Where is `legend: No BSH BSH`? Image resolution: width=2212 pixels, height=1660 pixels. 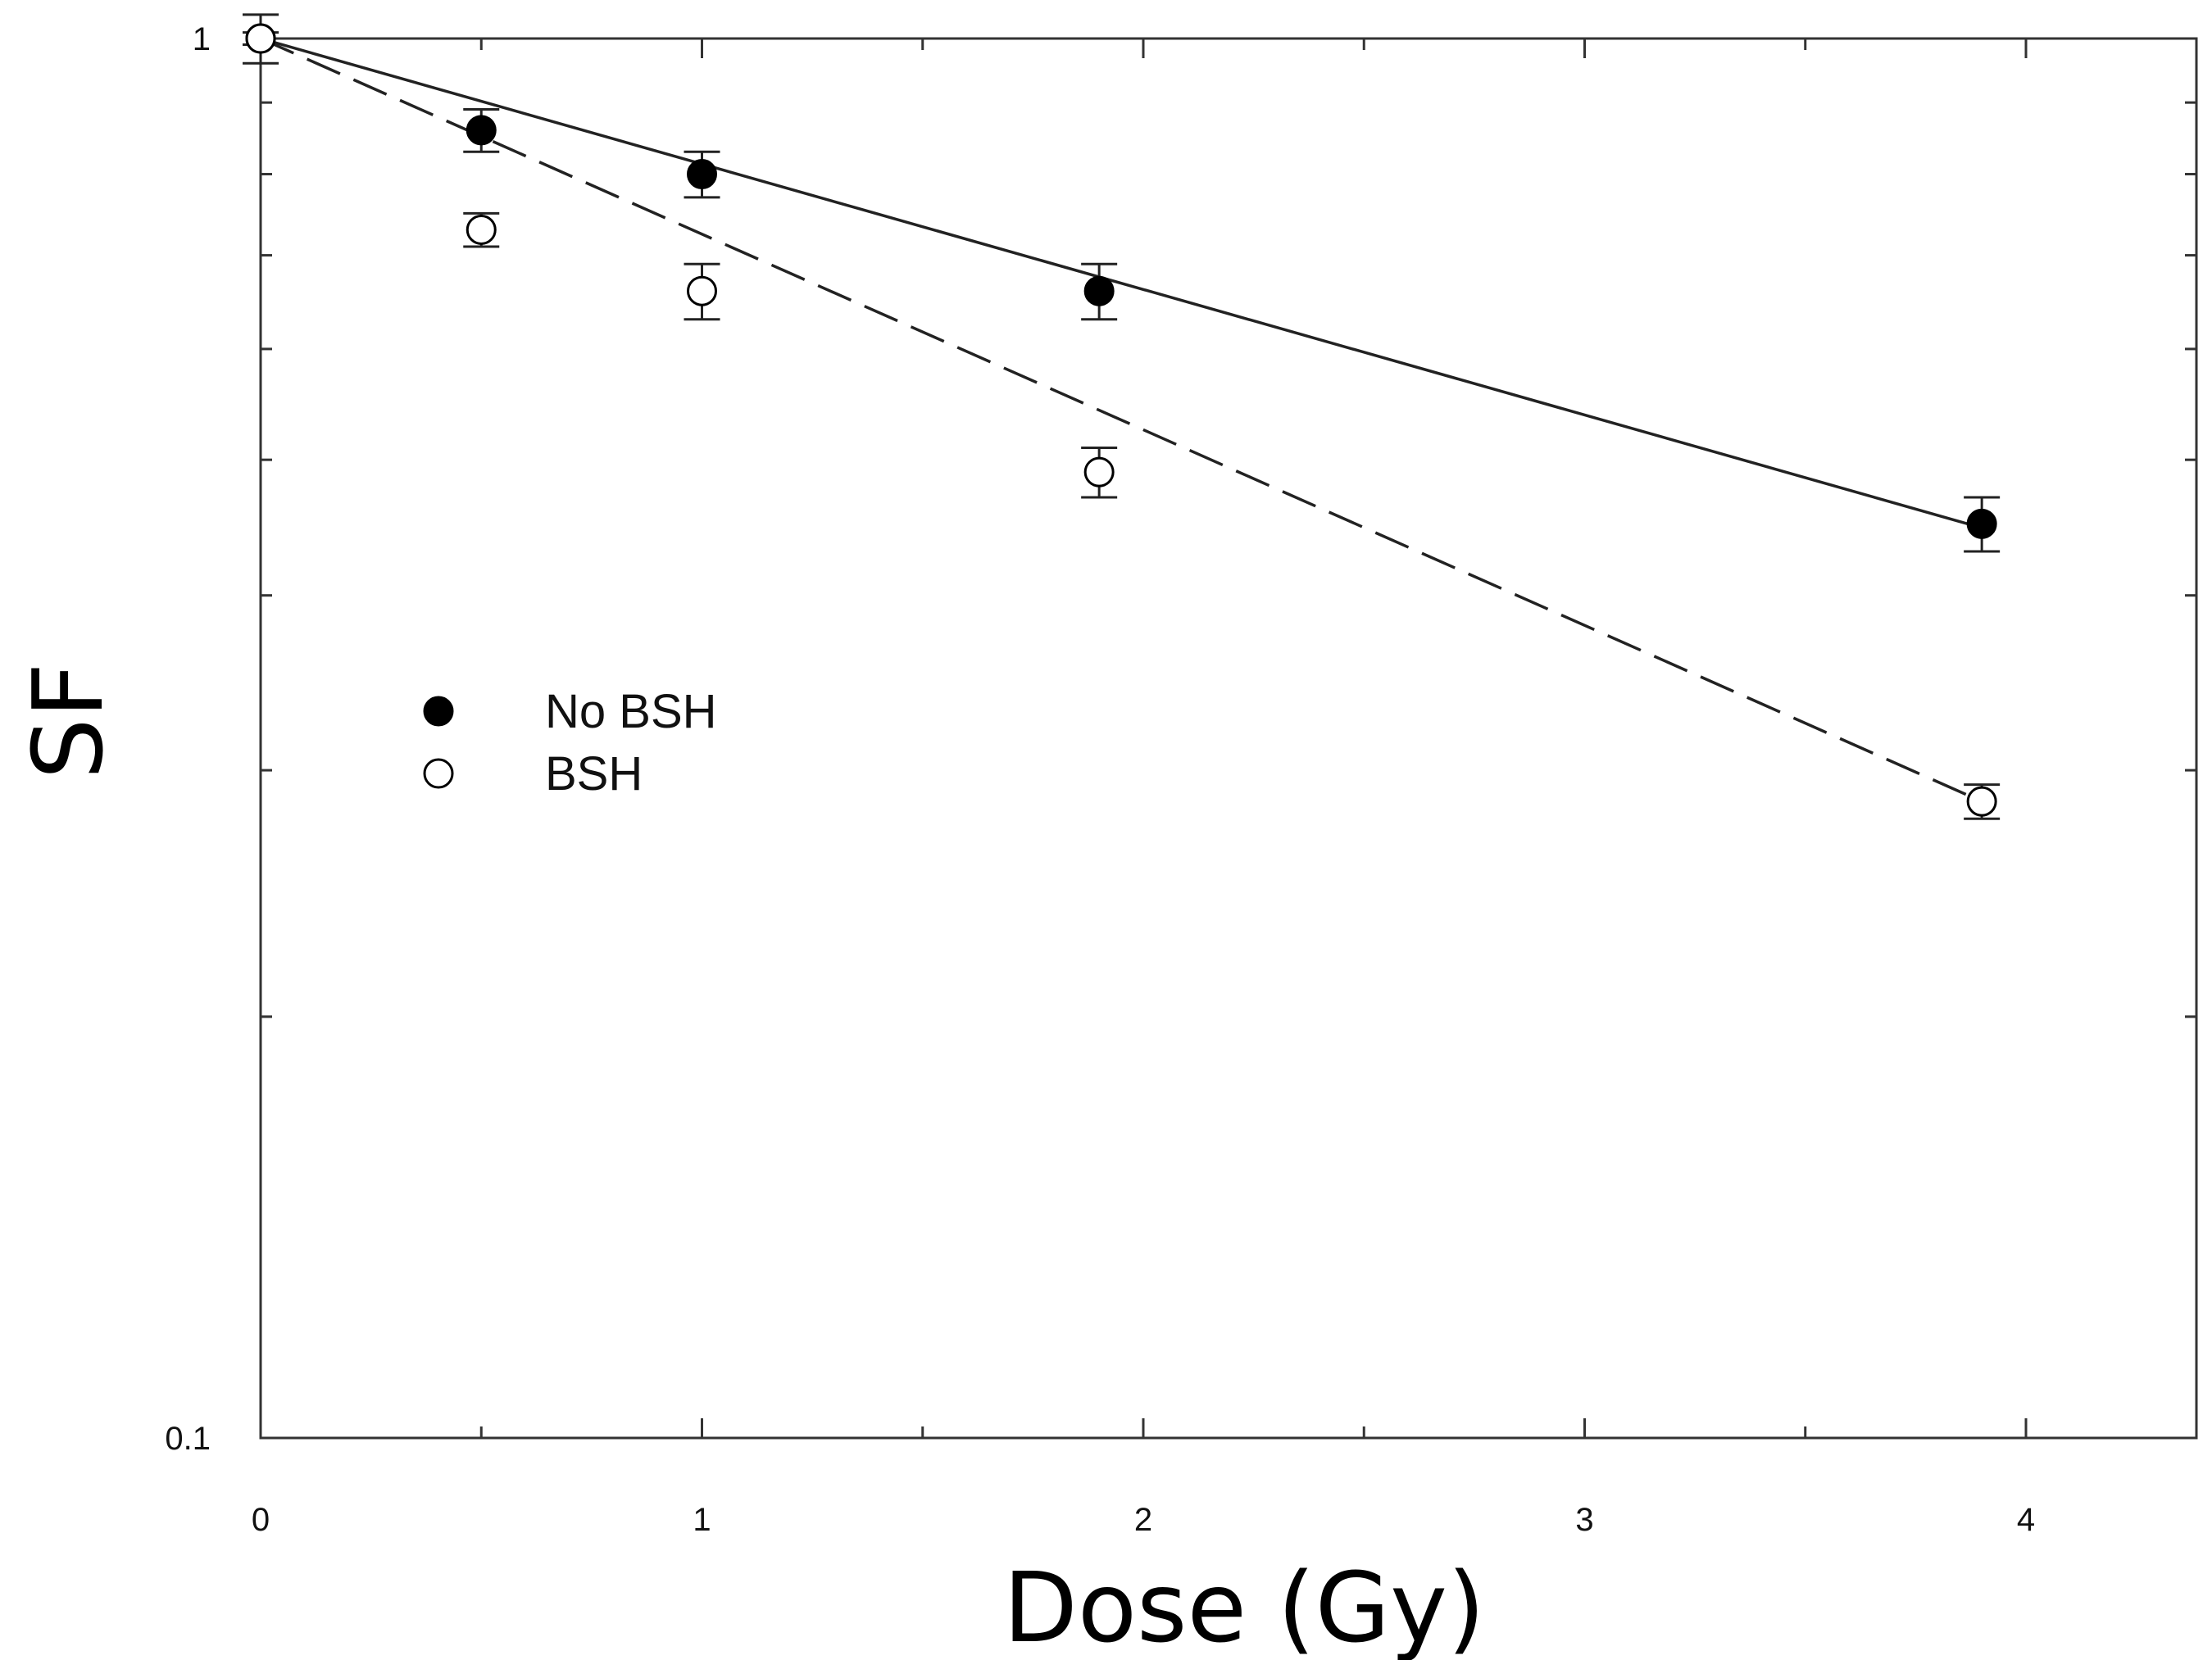 legend: No BSH BSH is located at coordinates (570, 743).